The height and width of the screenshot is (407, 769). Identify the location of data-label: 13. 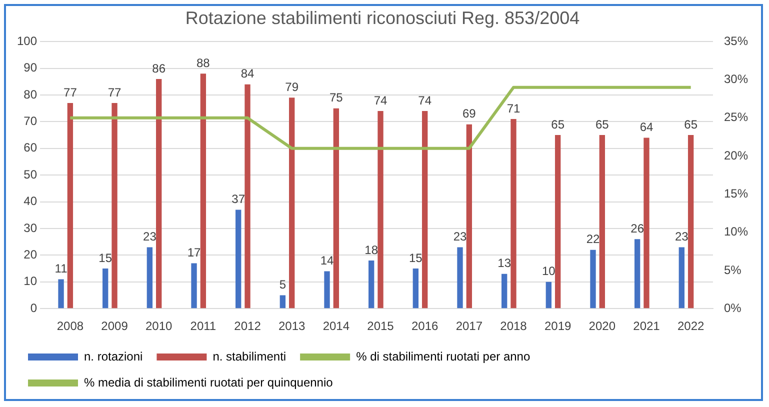
(505, 263).